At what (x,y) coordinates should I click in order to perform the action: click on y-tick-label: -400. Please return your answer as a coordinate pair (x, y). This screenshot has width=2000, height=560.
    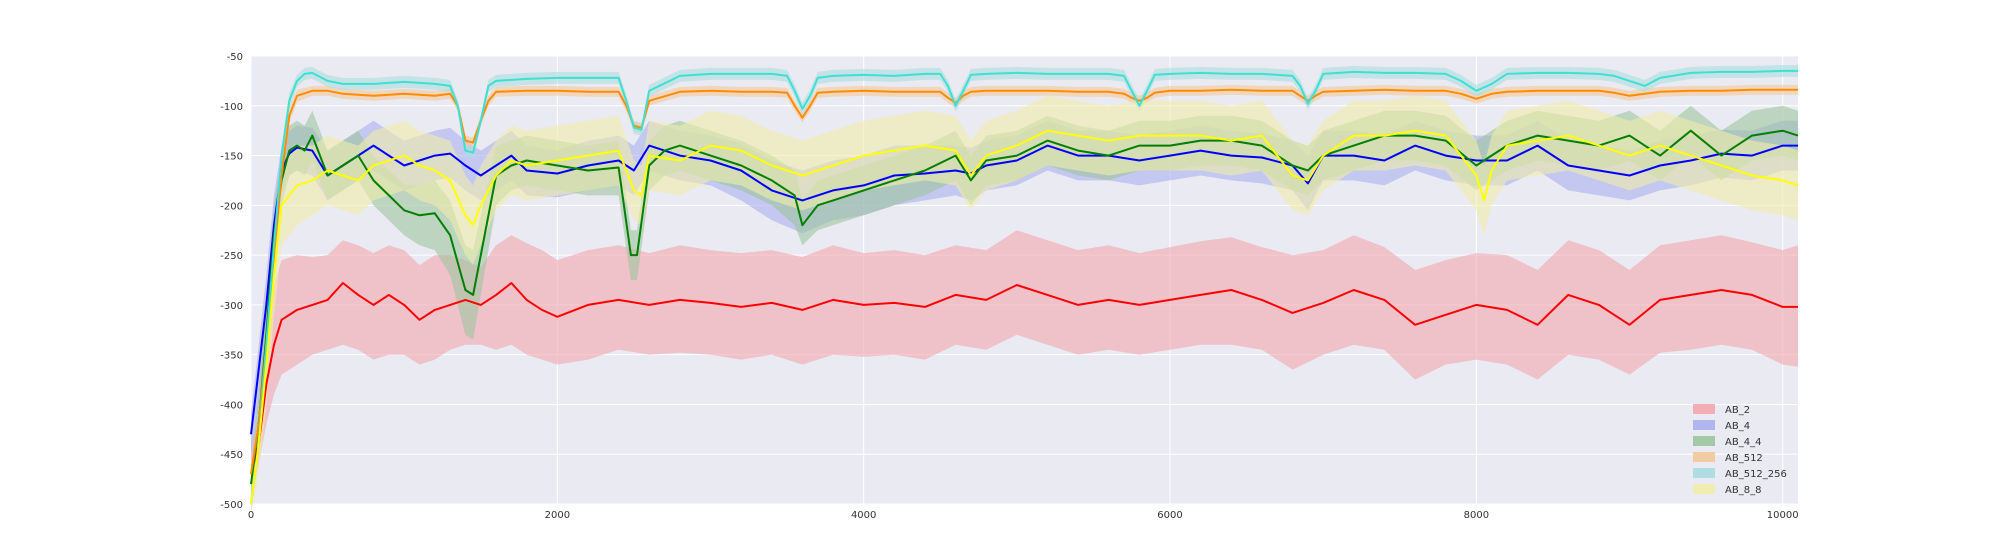
    Looking at the image, I should click on (231, 405).